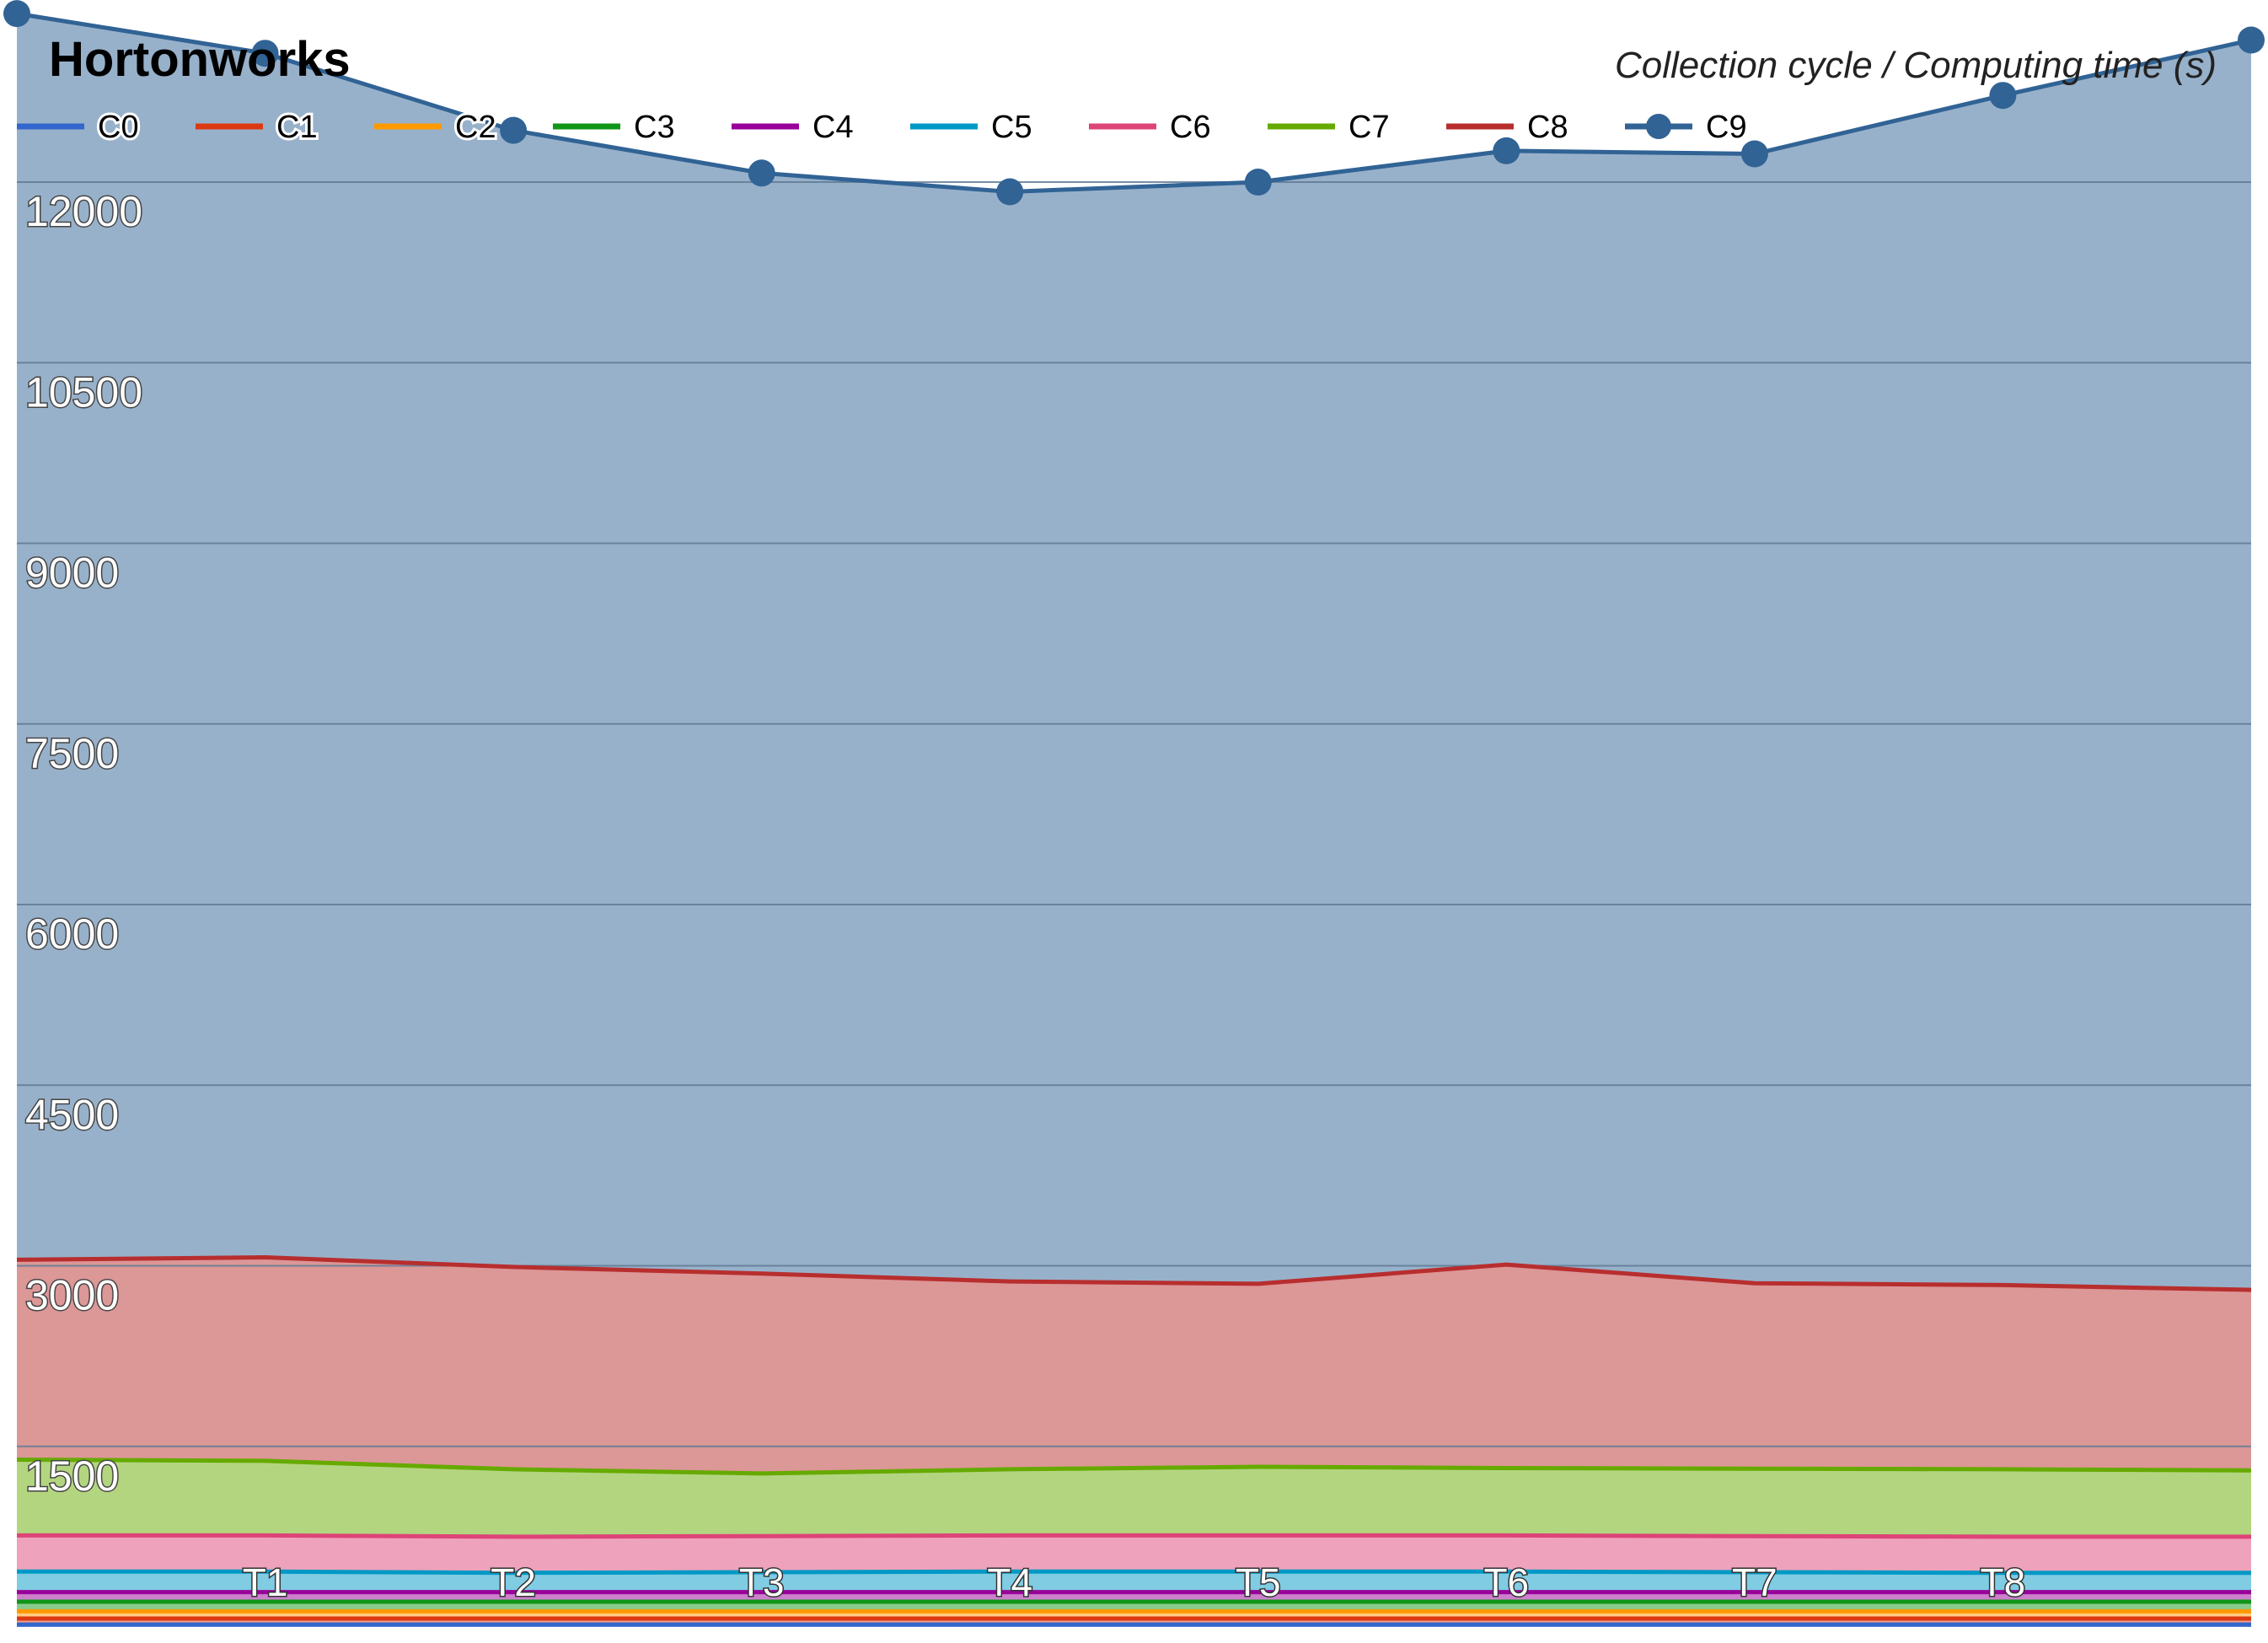  Describe the element at coordinates (2003, 1582) in the screenshot. I see `x-tick-t8: T8` at that location.